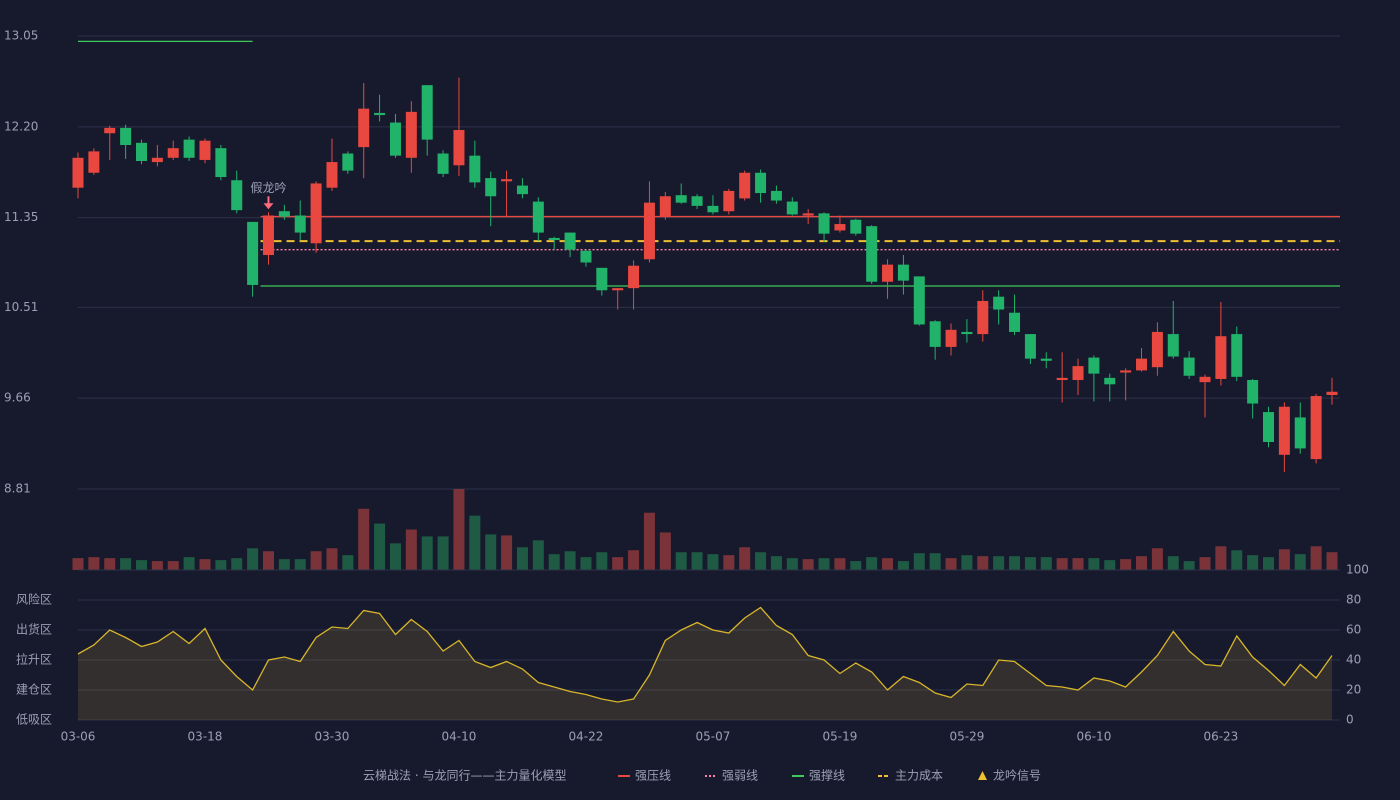 The width and height of the screenshot is (1400, 800). Describe the element at coordinates (919, 776) in the screenshot. I see `legend-label: 主力成本` at that location.